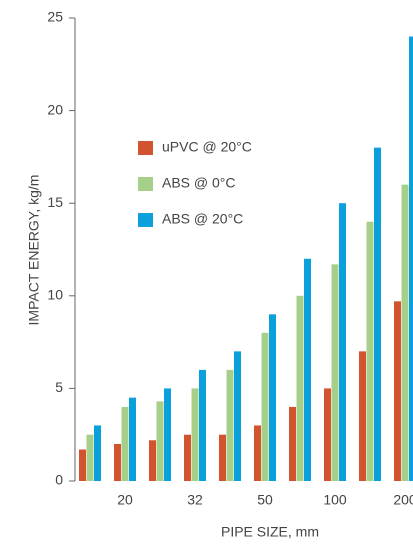  I want to click on x-tick-label: 20, so click(125, 500).